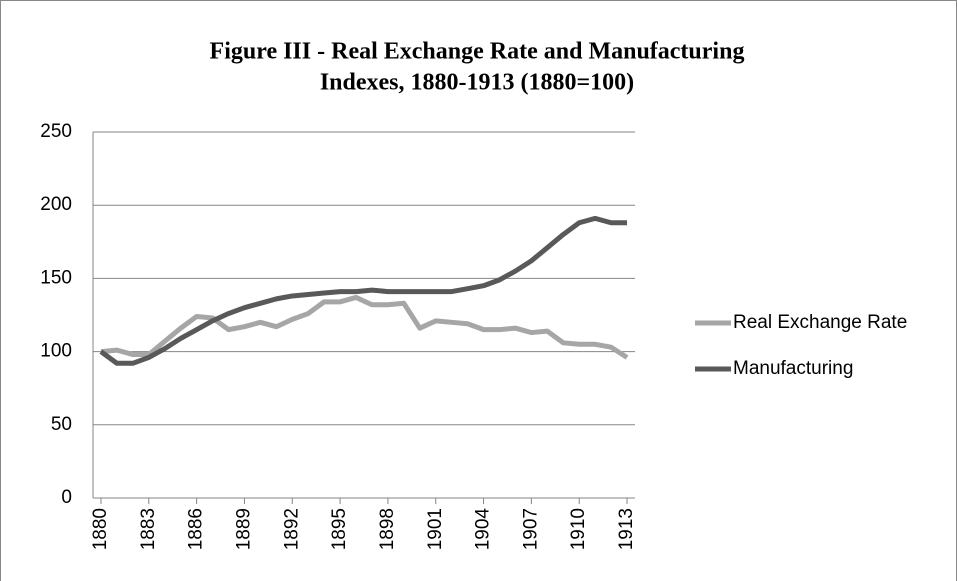 Image resolution: width=957 pixels, height=581 pixels. I want to click on x-tick-label: 1904, so click(483, 529).